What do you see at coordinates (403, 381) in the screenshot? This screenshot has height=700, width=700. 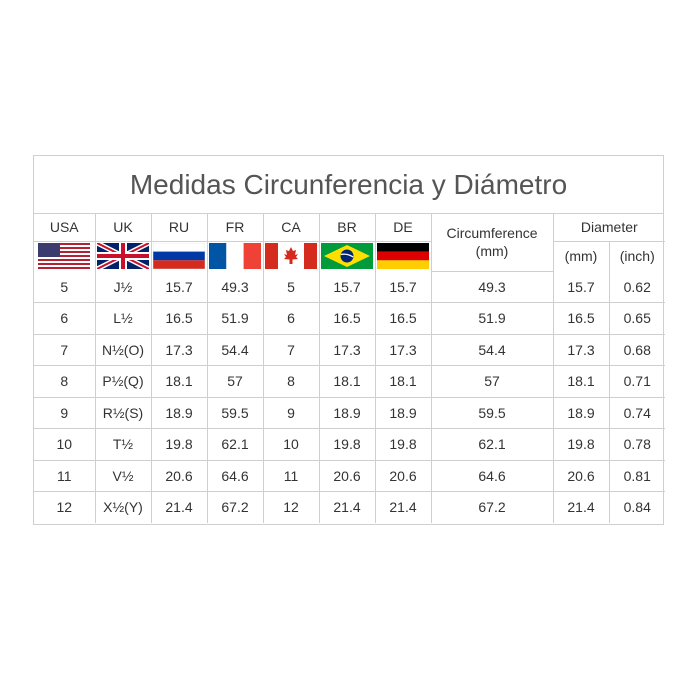 I see `cell-de: 18.1` at bounding box center [403, 381].